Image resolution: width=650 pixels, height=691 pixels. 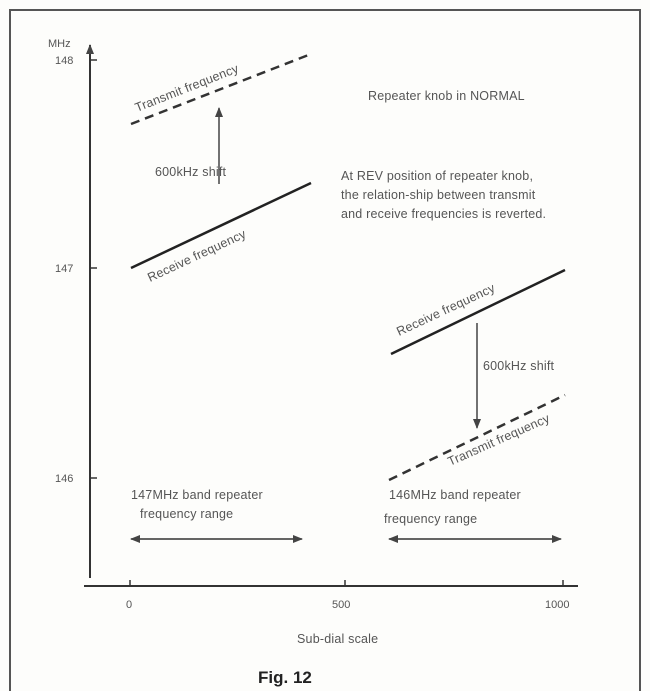 I want to click on receive-line-upper, so click(x=221, y=225).